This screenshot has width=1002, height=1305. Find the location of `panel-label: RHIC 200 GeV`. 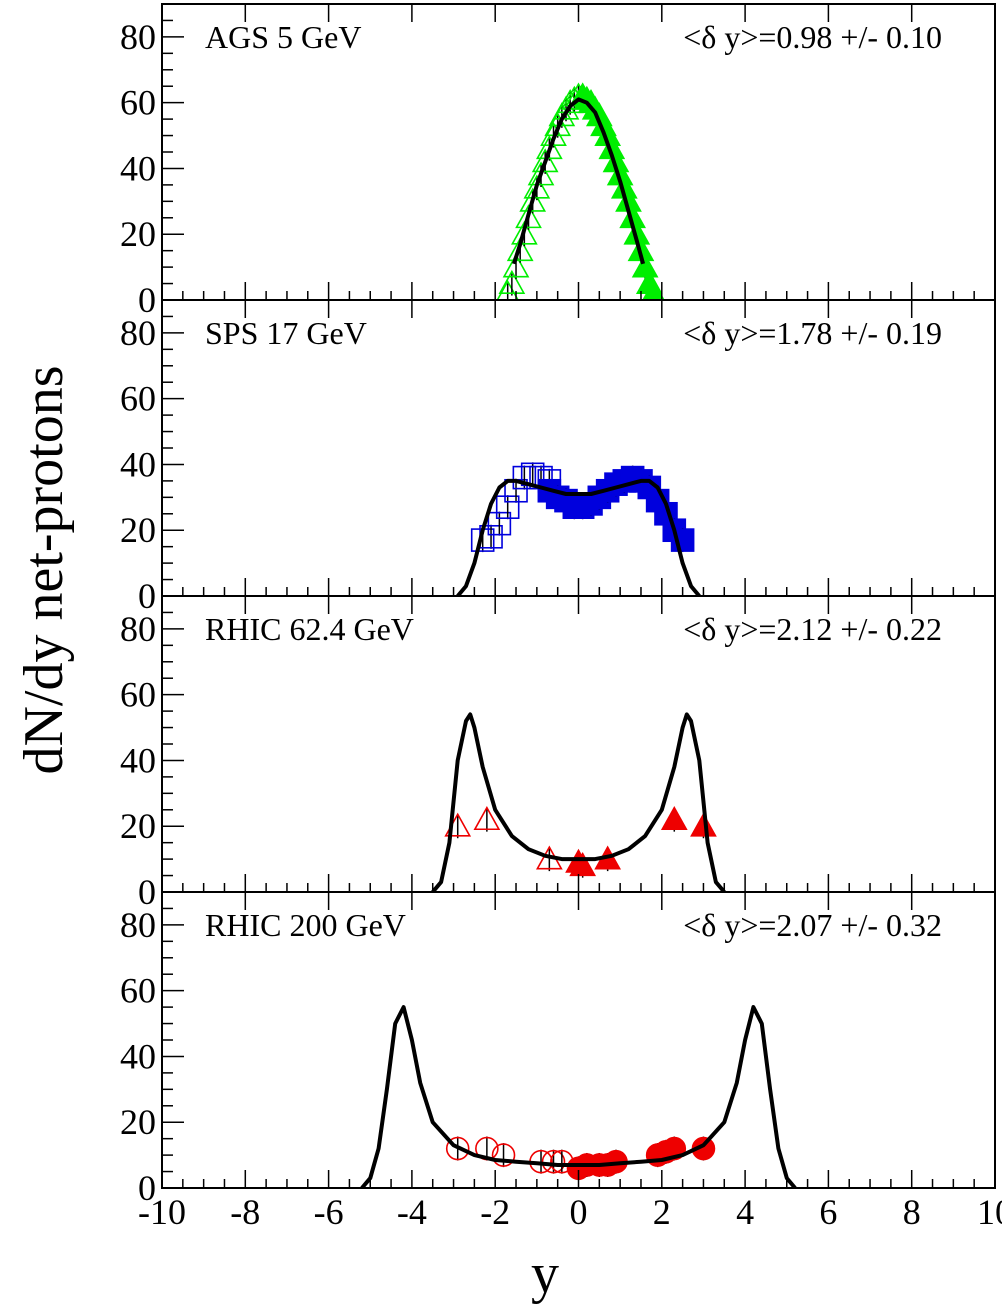

panel-label: RHIC 200 GeV is located at coordinates (305, 925).